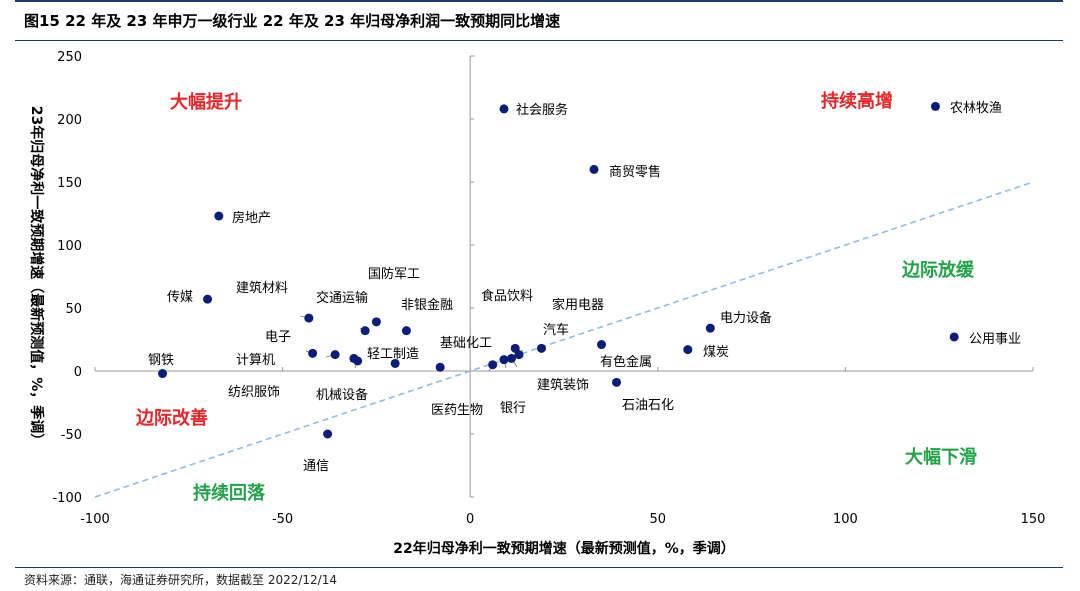 Image resolution: width=1080 pixels, height=591 pixels. What do you see at coordinates (845, 519) in the screenshot?
I see `x-tick-label: 100` at bounding box center [845, 519].